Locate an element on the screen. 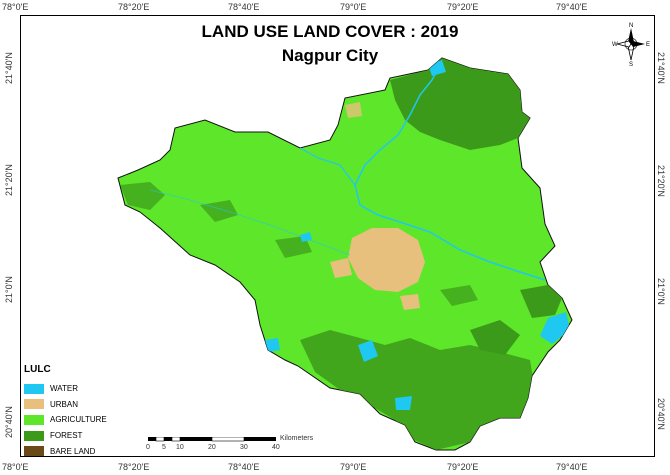 Image resolution: width=670 pixels, height=475 pixels. scale-unit: Kilometers is located at coordinates (297, 438).